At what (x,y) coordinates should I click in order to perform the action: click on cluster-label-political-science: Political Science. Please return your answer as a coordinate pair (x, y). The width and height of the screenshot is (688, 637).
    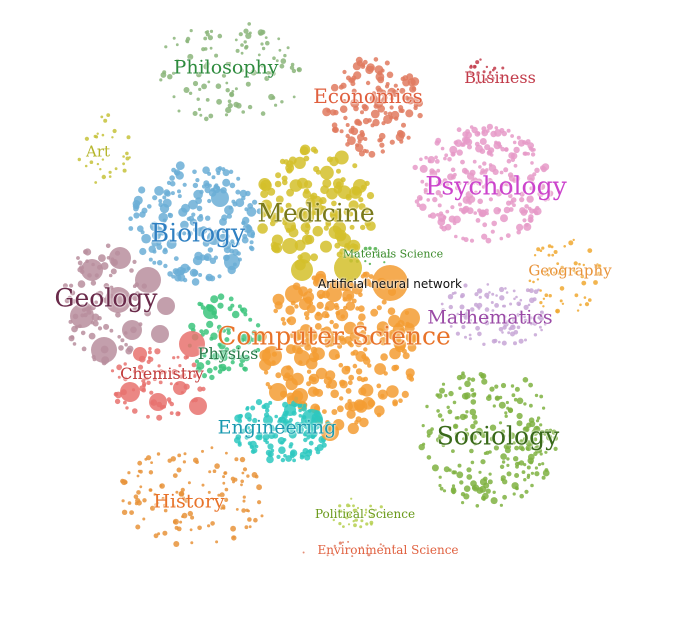
    Looking at the image, I should click on (365, 514).